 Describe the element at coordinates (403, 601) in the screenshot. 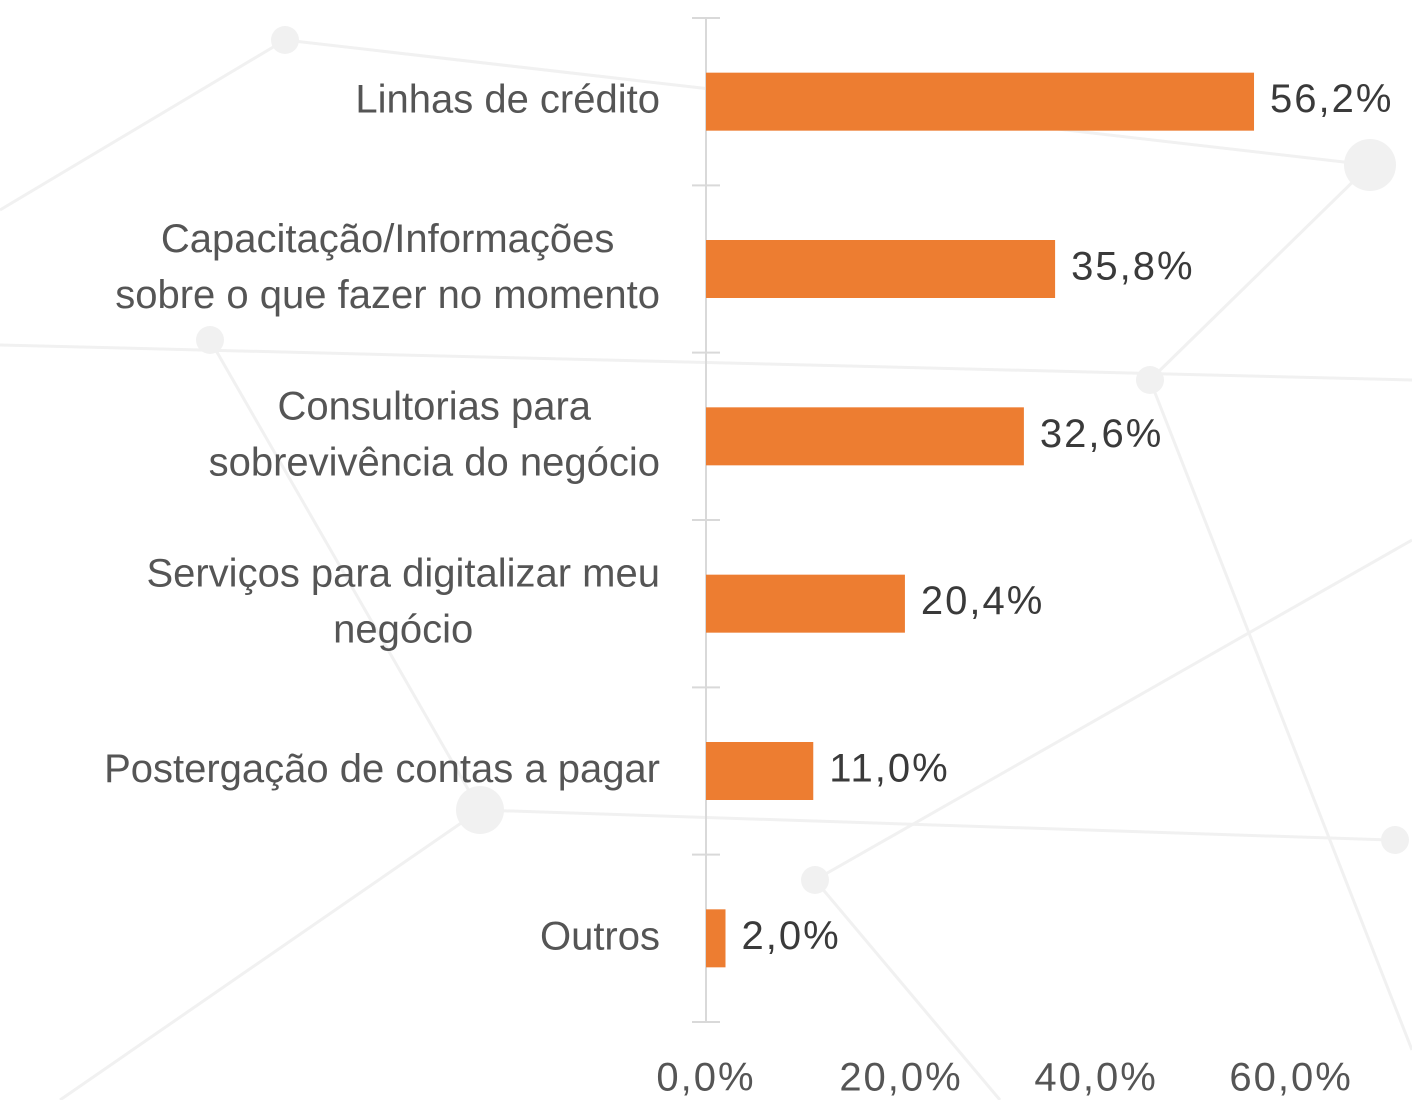

I see `category-label: Serviços para digitalizar meu negócio` at that location.